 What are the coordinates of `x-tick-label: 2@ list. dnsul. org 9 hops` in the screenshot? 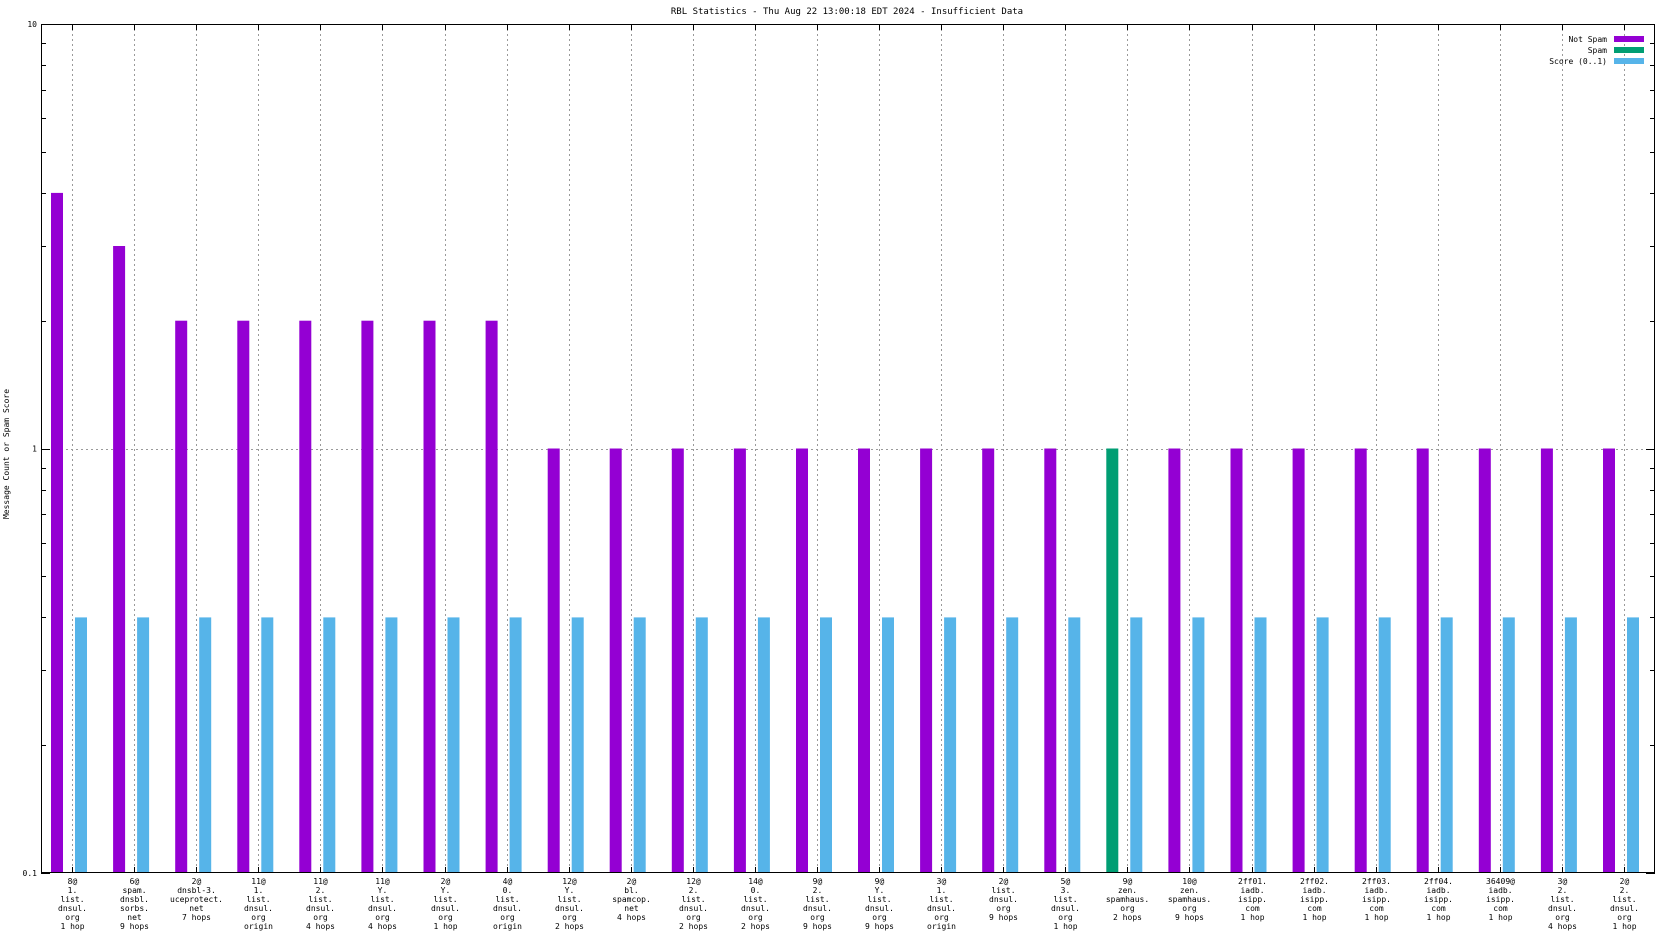 It's located at (1003, 899).